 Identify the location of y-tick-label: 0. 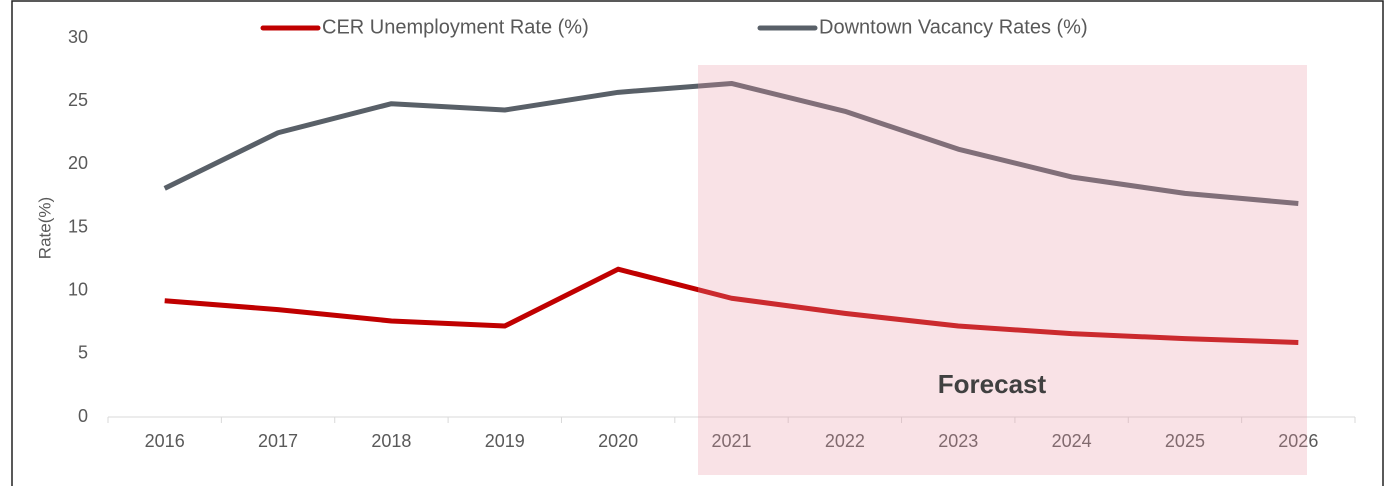
(83, 416).